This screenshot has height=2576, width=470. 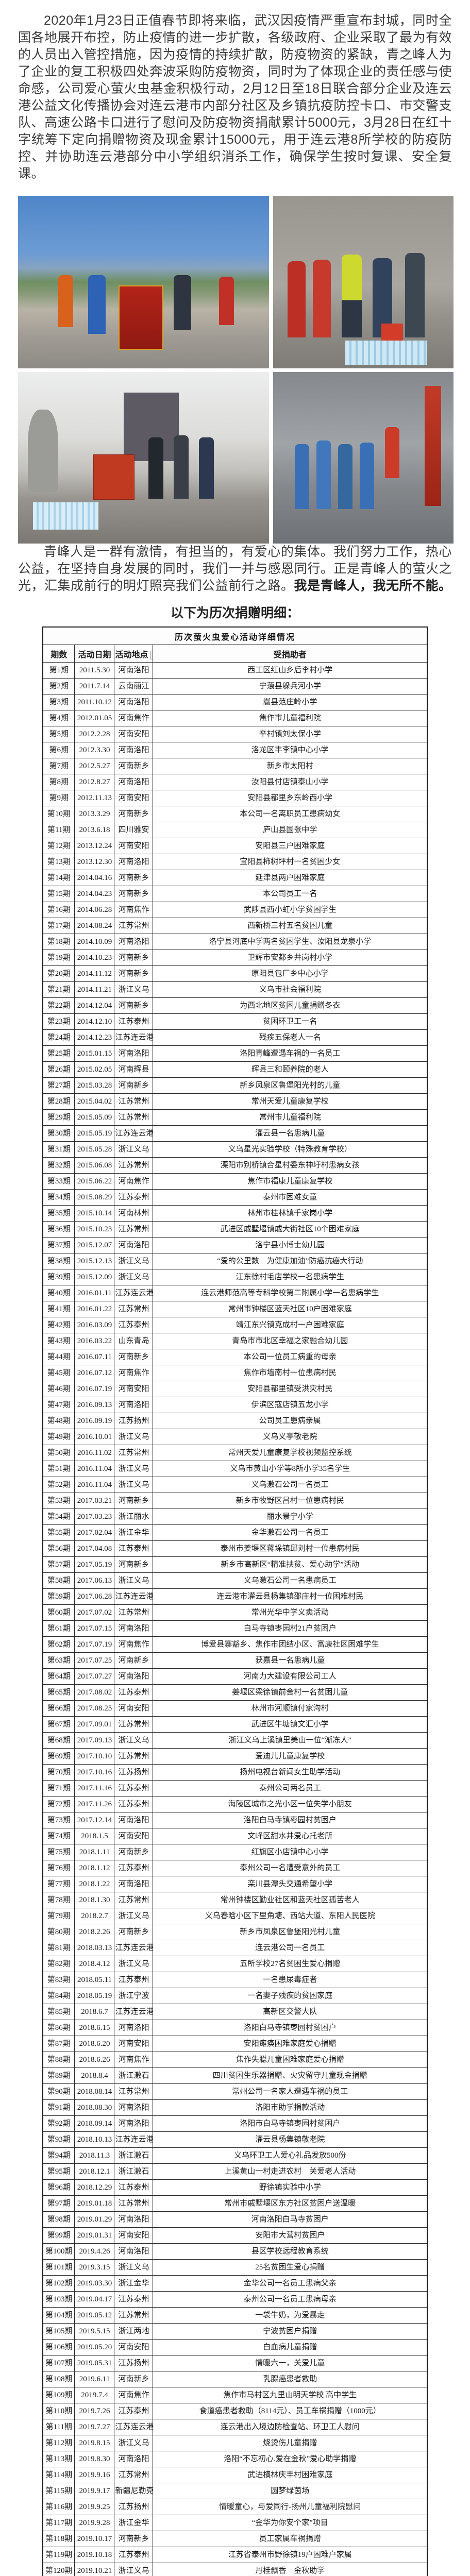 What do you see at coordinates (235, 1580) in the screenshot?
I see `table-row: 第58期 2017.06.13 浙江义乌 义乌激石公司一名患病员工` at bounding box center [235, 1580].